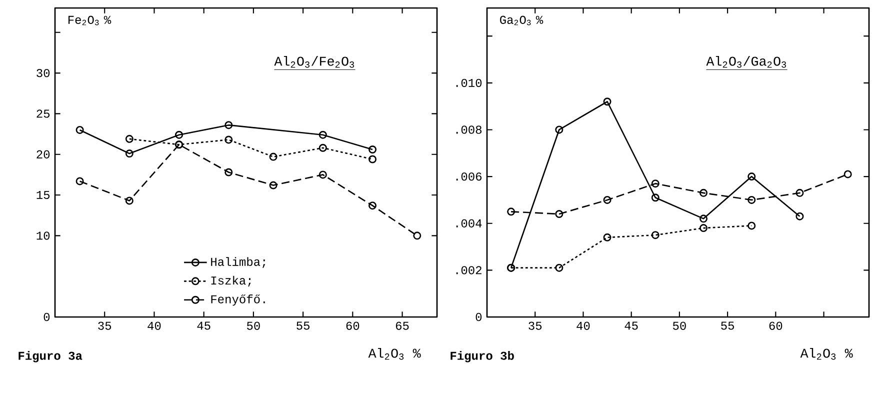 Image resolution: width=879 pixels, height=397 pixels. I want to click on text: Al$_{2}$O$_{3}$/Fe$_{2}$O$_{3}$, so click(314, 62).